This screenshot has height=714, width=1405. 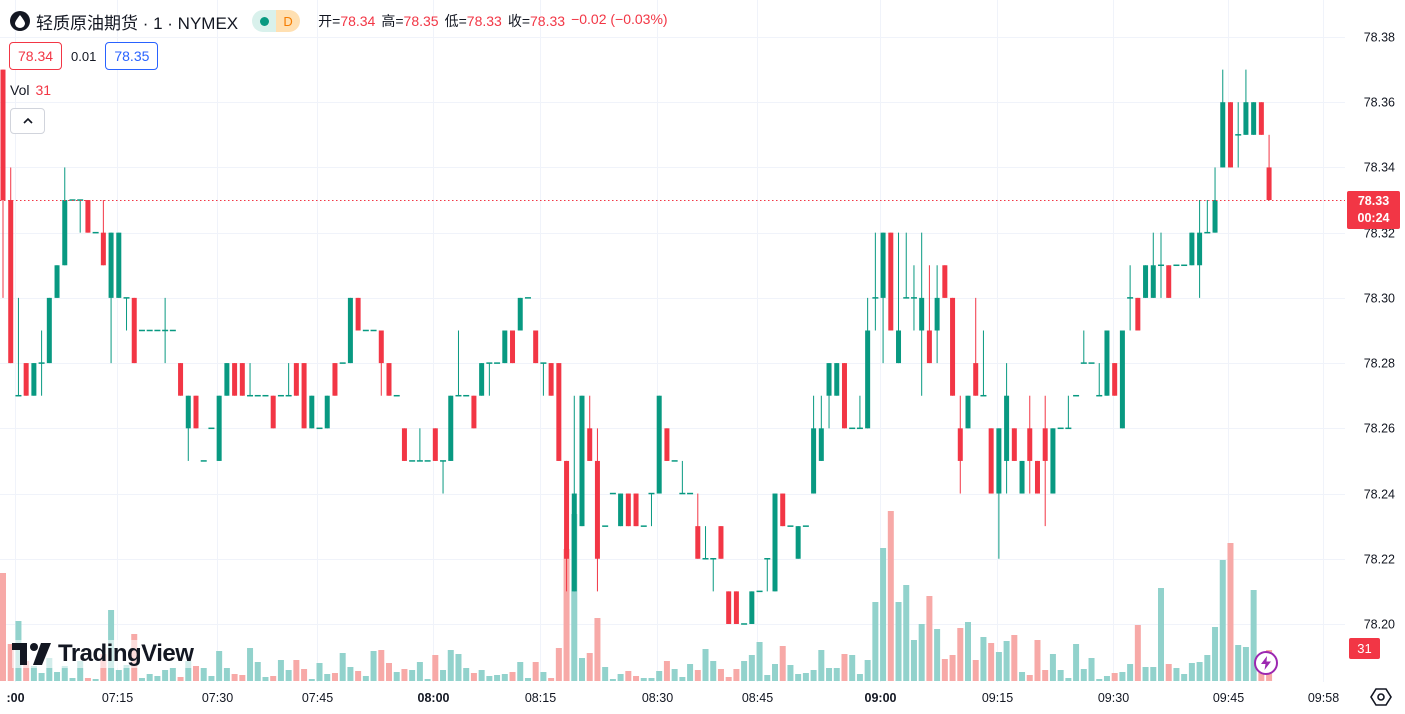 I want to click on collapse-legend-button, so click(x=27, y=121).